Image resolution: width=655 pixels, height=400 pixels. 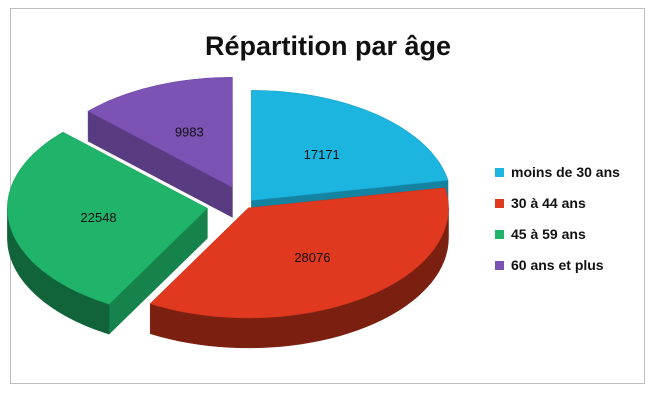 What do you see at coordinates (548, 234) in the screenshot?
I see `legend-label-3: 45 à 59 ans` at bounding box center [548, 234].